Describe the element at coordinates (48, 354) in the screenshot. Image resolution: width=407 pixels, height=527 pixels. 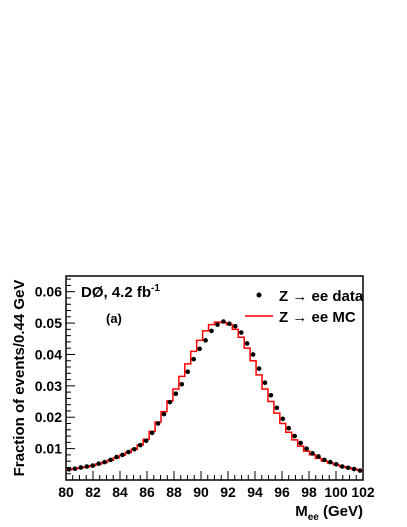
I see `y-tick-label: 0.04` at that location.